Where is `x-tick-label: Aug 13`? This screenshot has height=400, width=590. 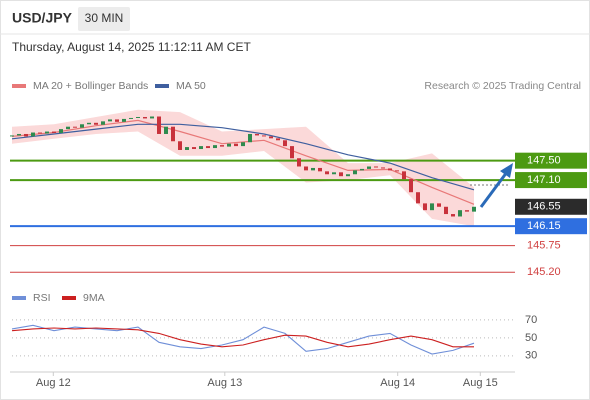
x-tick-label: Aug 13 is located at coordinates (224, 383).